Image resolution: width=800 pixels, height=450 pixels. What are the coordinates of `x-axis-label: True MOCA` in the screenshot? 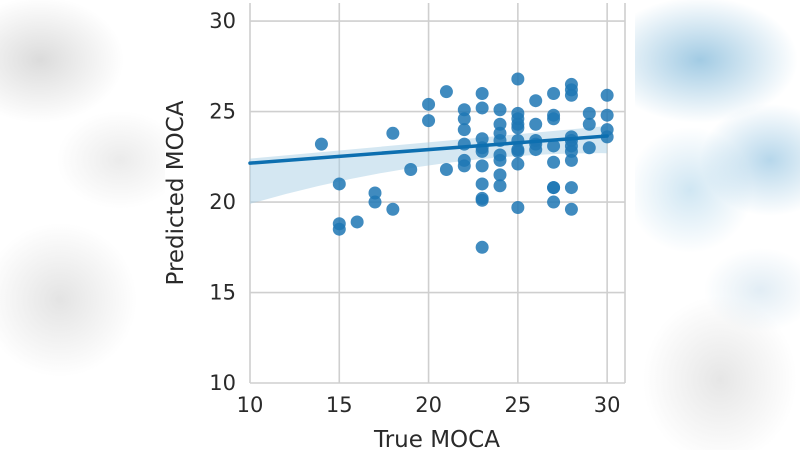 It's located at (436, 438).